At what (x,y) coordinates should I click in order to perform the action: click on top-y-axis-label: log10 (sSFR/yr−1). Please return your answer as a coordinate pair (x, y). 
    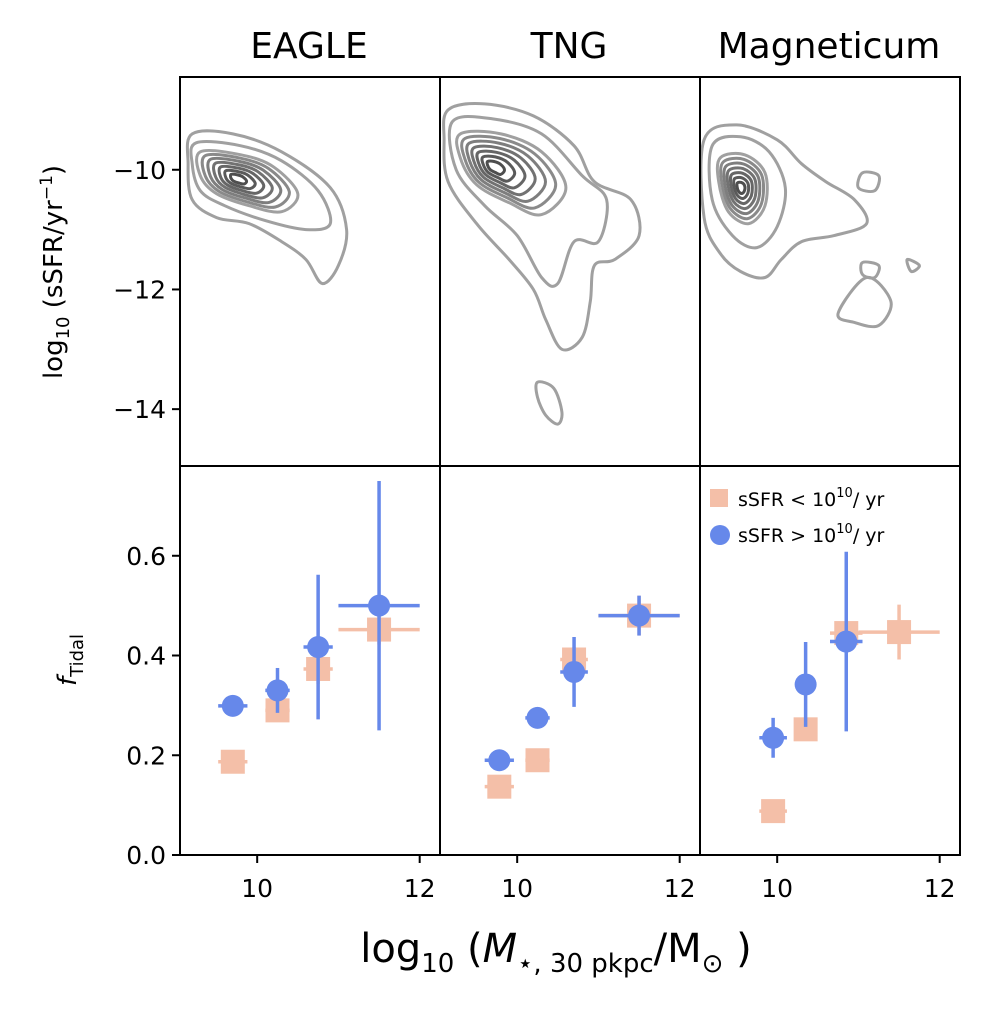
    Looking at the image, I should click on (55, 272).